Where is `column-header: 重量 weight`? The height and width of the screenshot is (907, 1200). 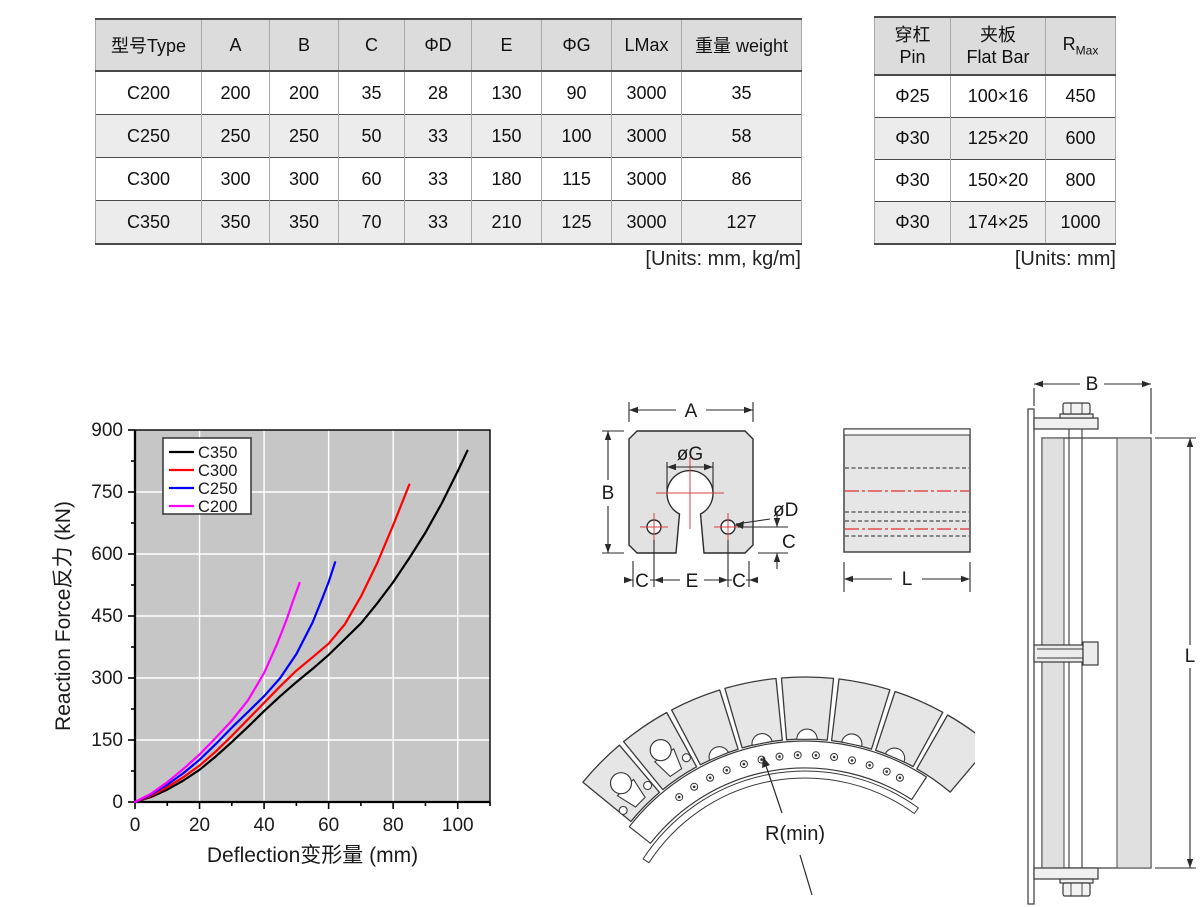
column-header: 重量 weight is located at coordinates (741, 45).